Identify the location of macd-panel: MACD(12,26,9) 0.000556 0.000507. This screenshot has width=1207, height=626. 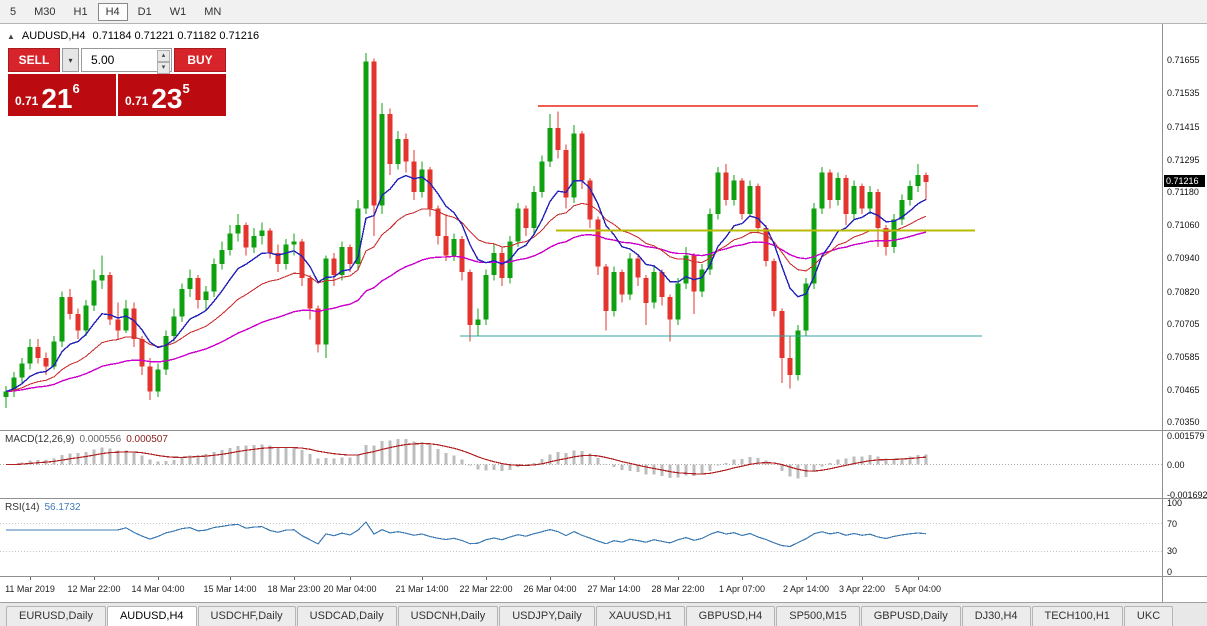
(581, 464).